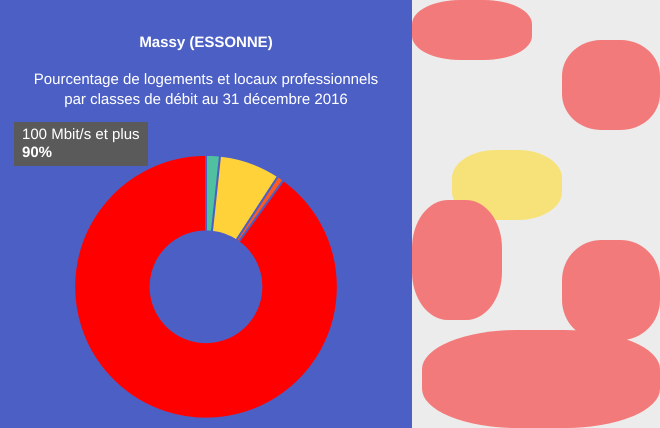 Image resolution: width=660 pixels, height=428 pixels. Describe the element at coordinates (245, 198) in the screenshot. I see `donut-slice` at that location.